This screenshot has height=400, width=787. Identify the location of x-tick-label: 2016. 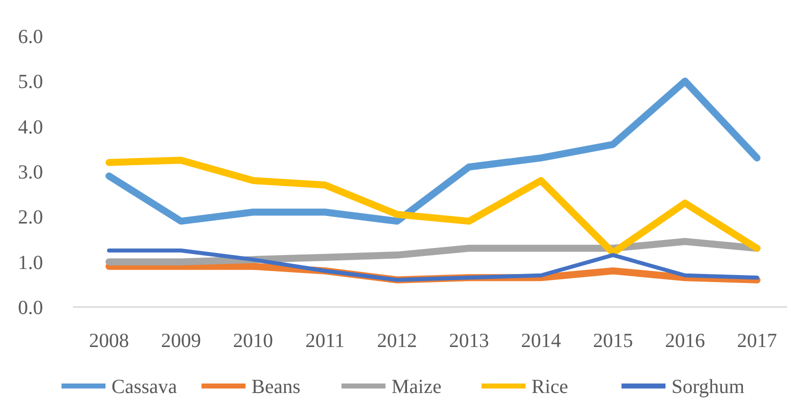
(685, 341).